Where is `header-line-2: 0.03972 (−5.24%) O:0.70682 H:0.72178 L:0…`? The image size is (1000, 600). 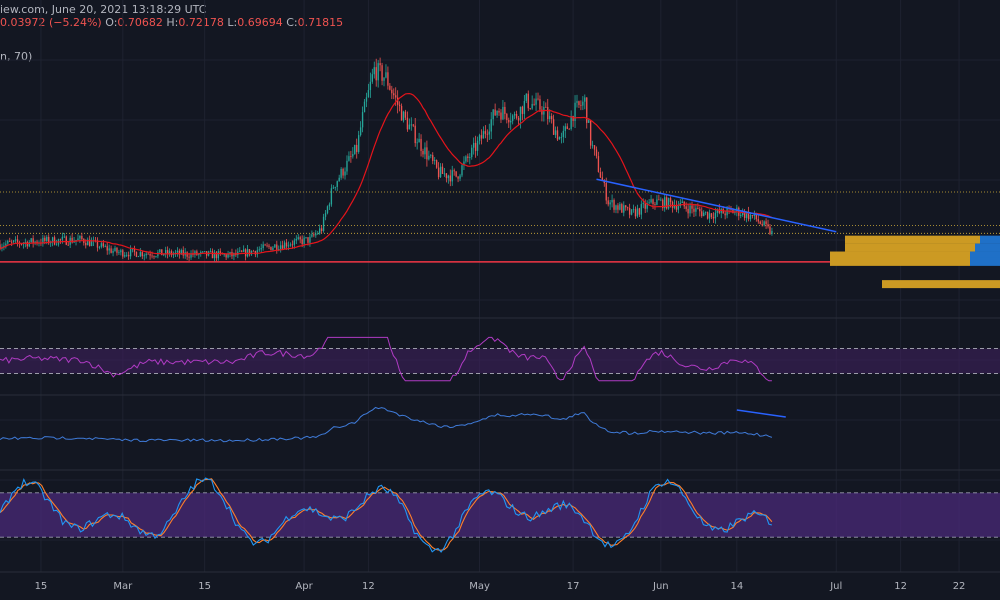
header-line-2: 0.03972 (−5.24%) O:0.70682 H:0.72178 L:0… is located at coordinates (171, 22).